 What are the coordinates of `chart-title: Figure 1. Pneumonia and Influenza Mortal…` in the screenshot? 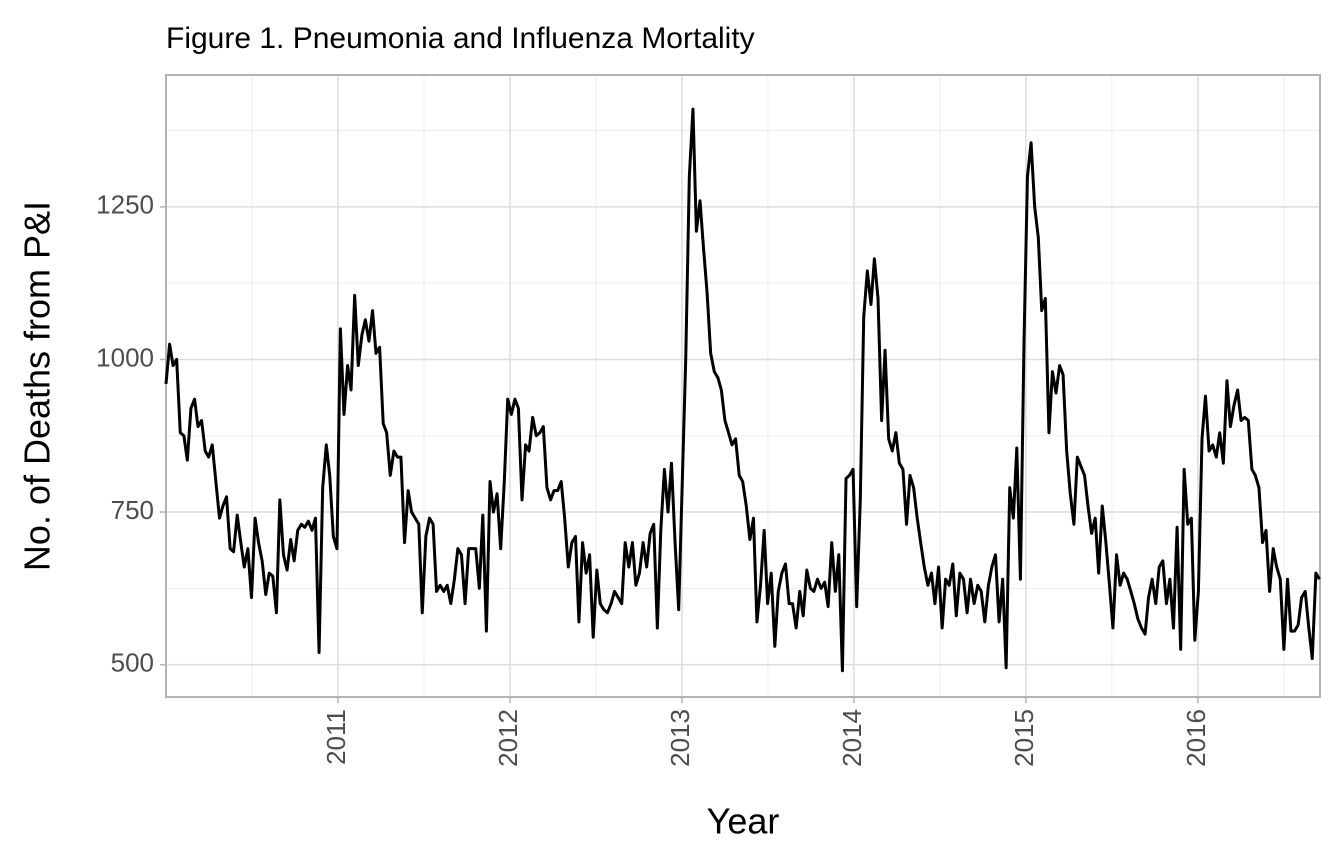 It's located at (460, 38).